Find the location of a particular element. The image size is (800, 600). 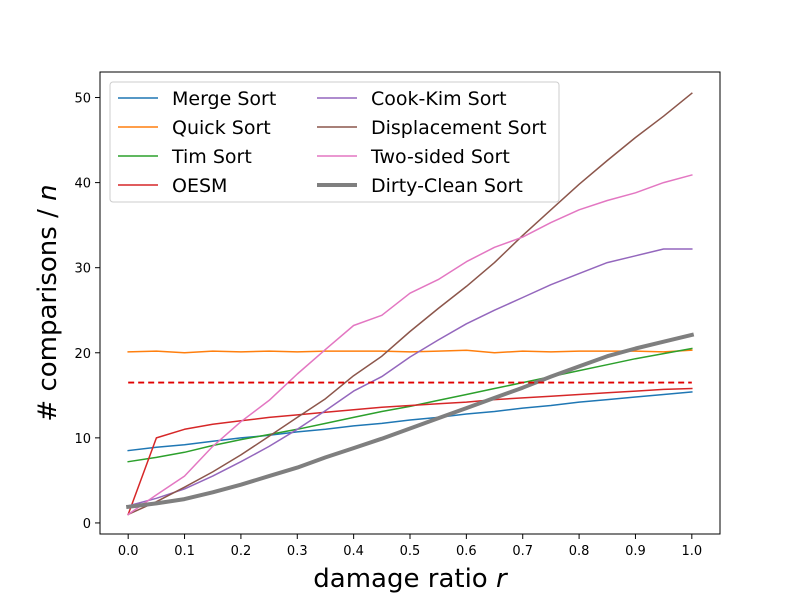

x-tick-label: 1.0 is located at coordinates (691, 551).